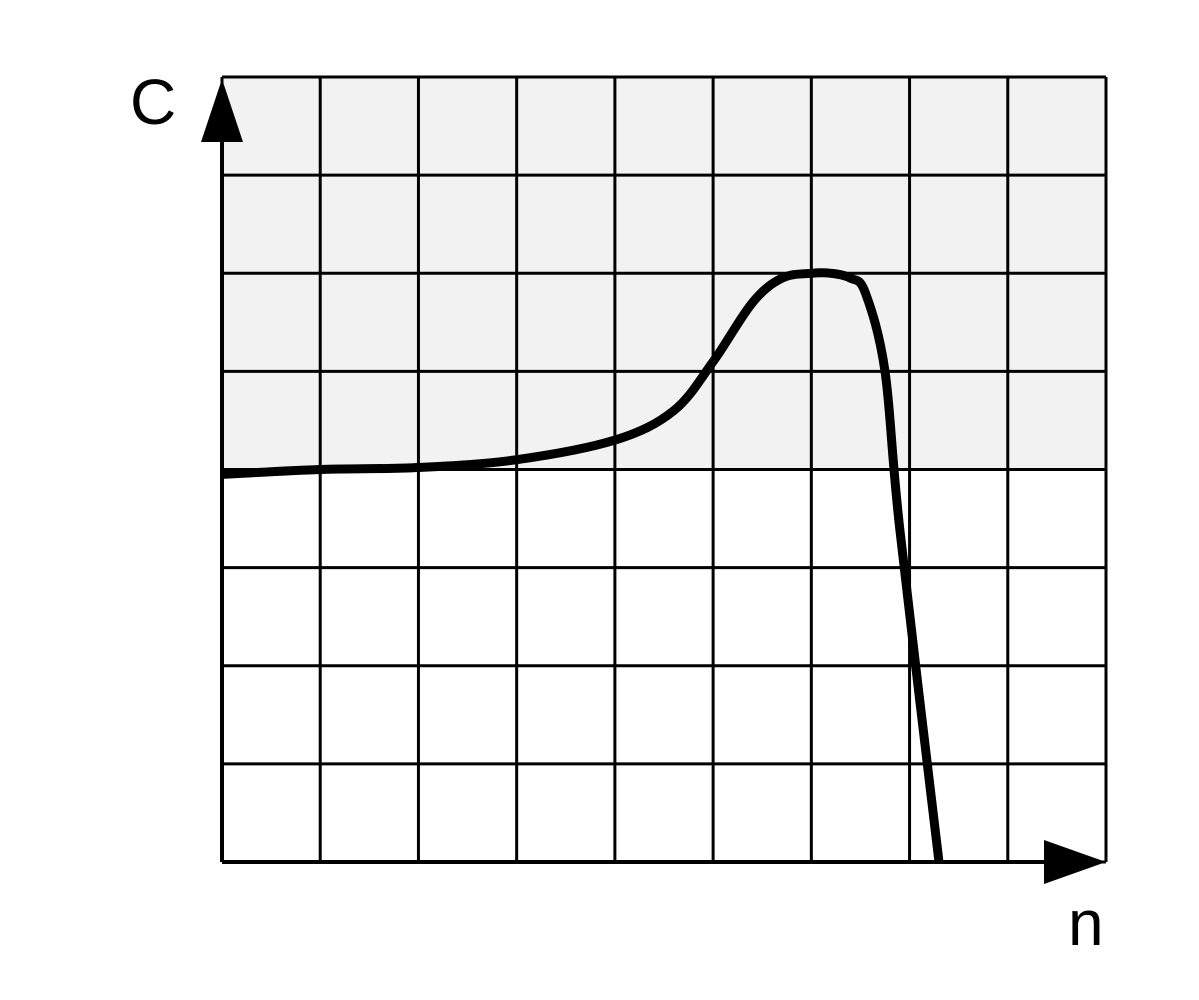  I want to click on x-axis-label: n, so click(1086, 923).